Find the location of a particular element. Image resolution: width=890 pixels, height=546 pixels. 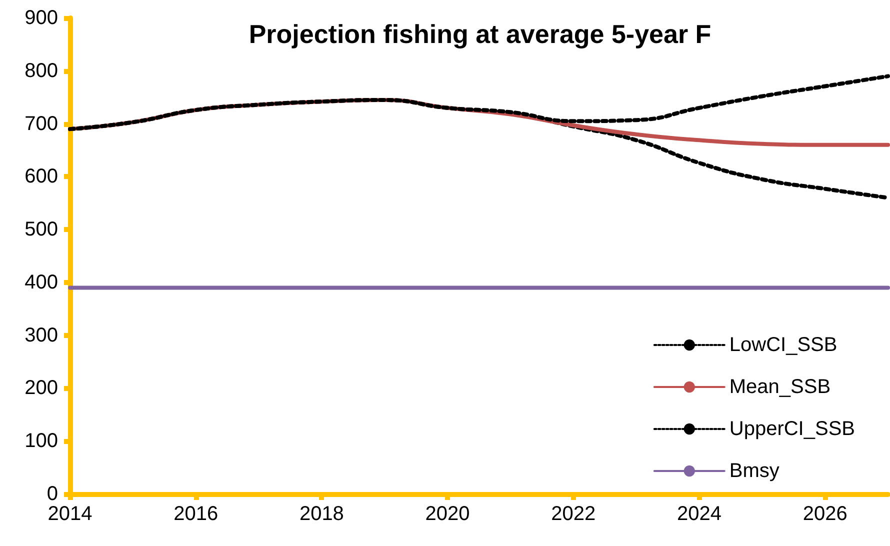

y-tick-label: 900 is located at coordinates (41, 18).